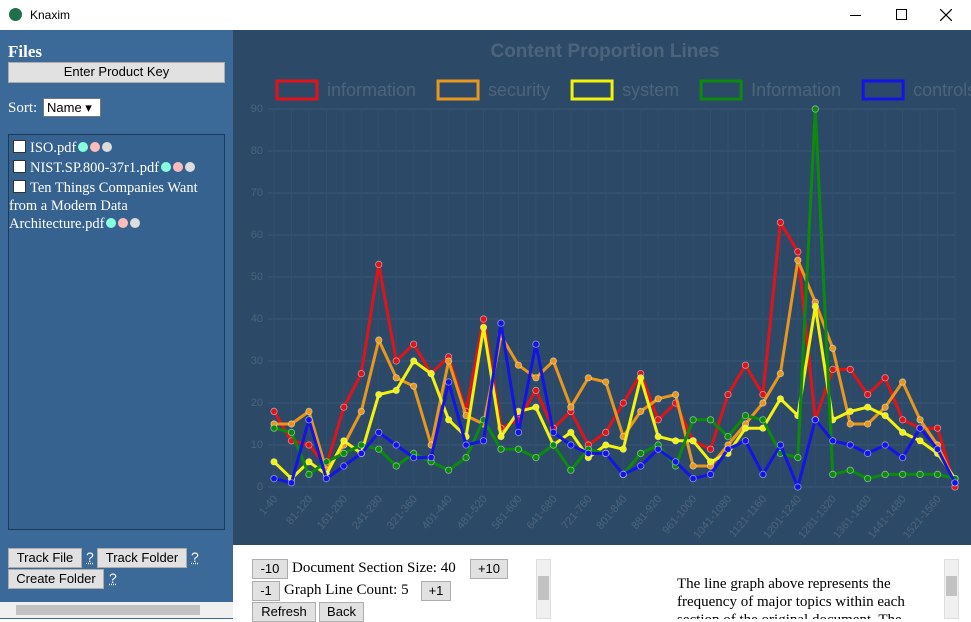 The width and height of the screenshot is (971, 622). Describe the element at coordinates (72, 107) in the screenshot. I see `sort-select: Name ▾` at that location.